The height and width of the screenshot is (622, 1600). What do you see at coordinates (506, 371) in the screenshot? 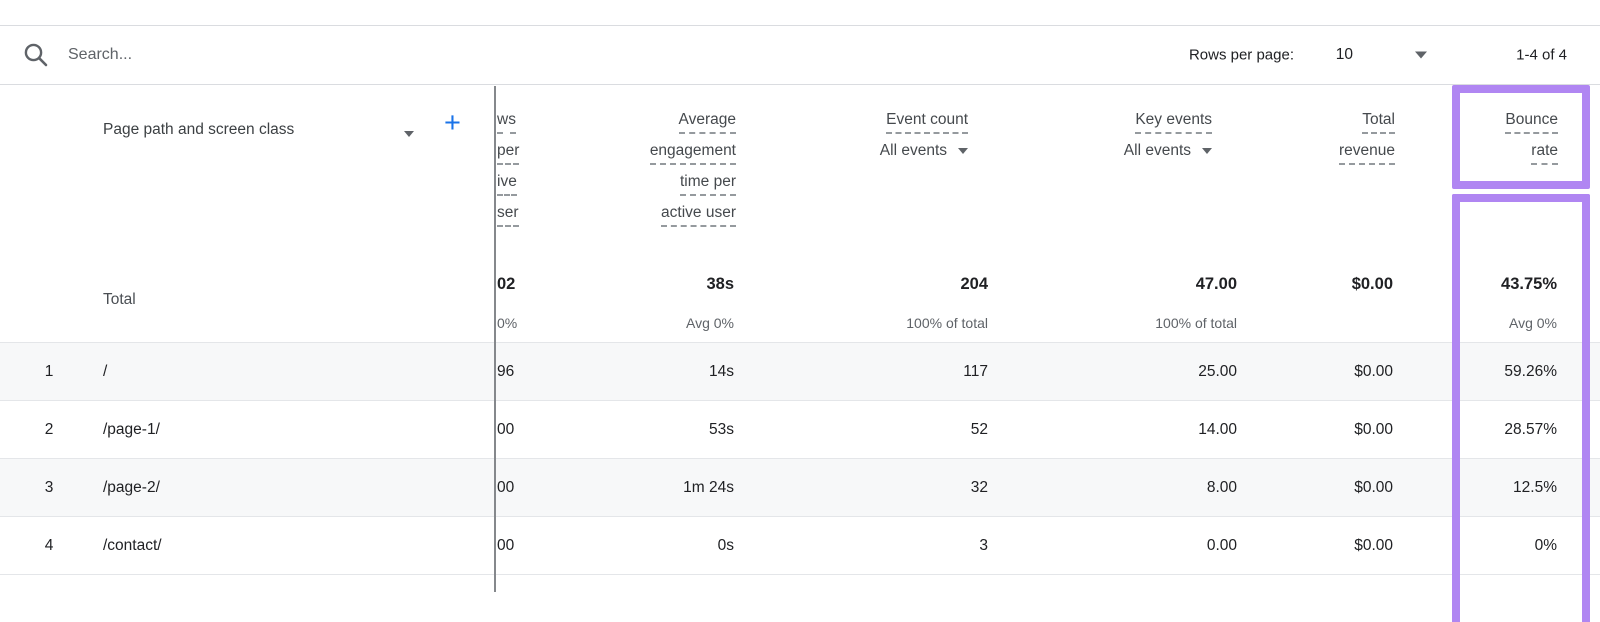
I see `row-views-clipped: 96` at bounding box center [506, 371].